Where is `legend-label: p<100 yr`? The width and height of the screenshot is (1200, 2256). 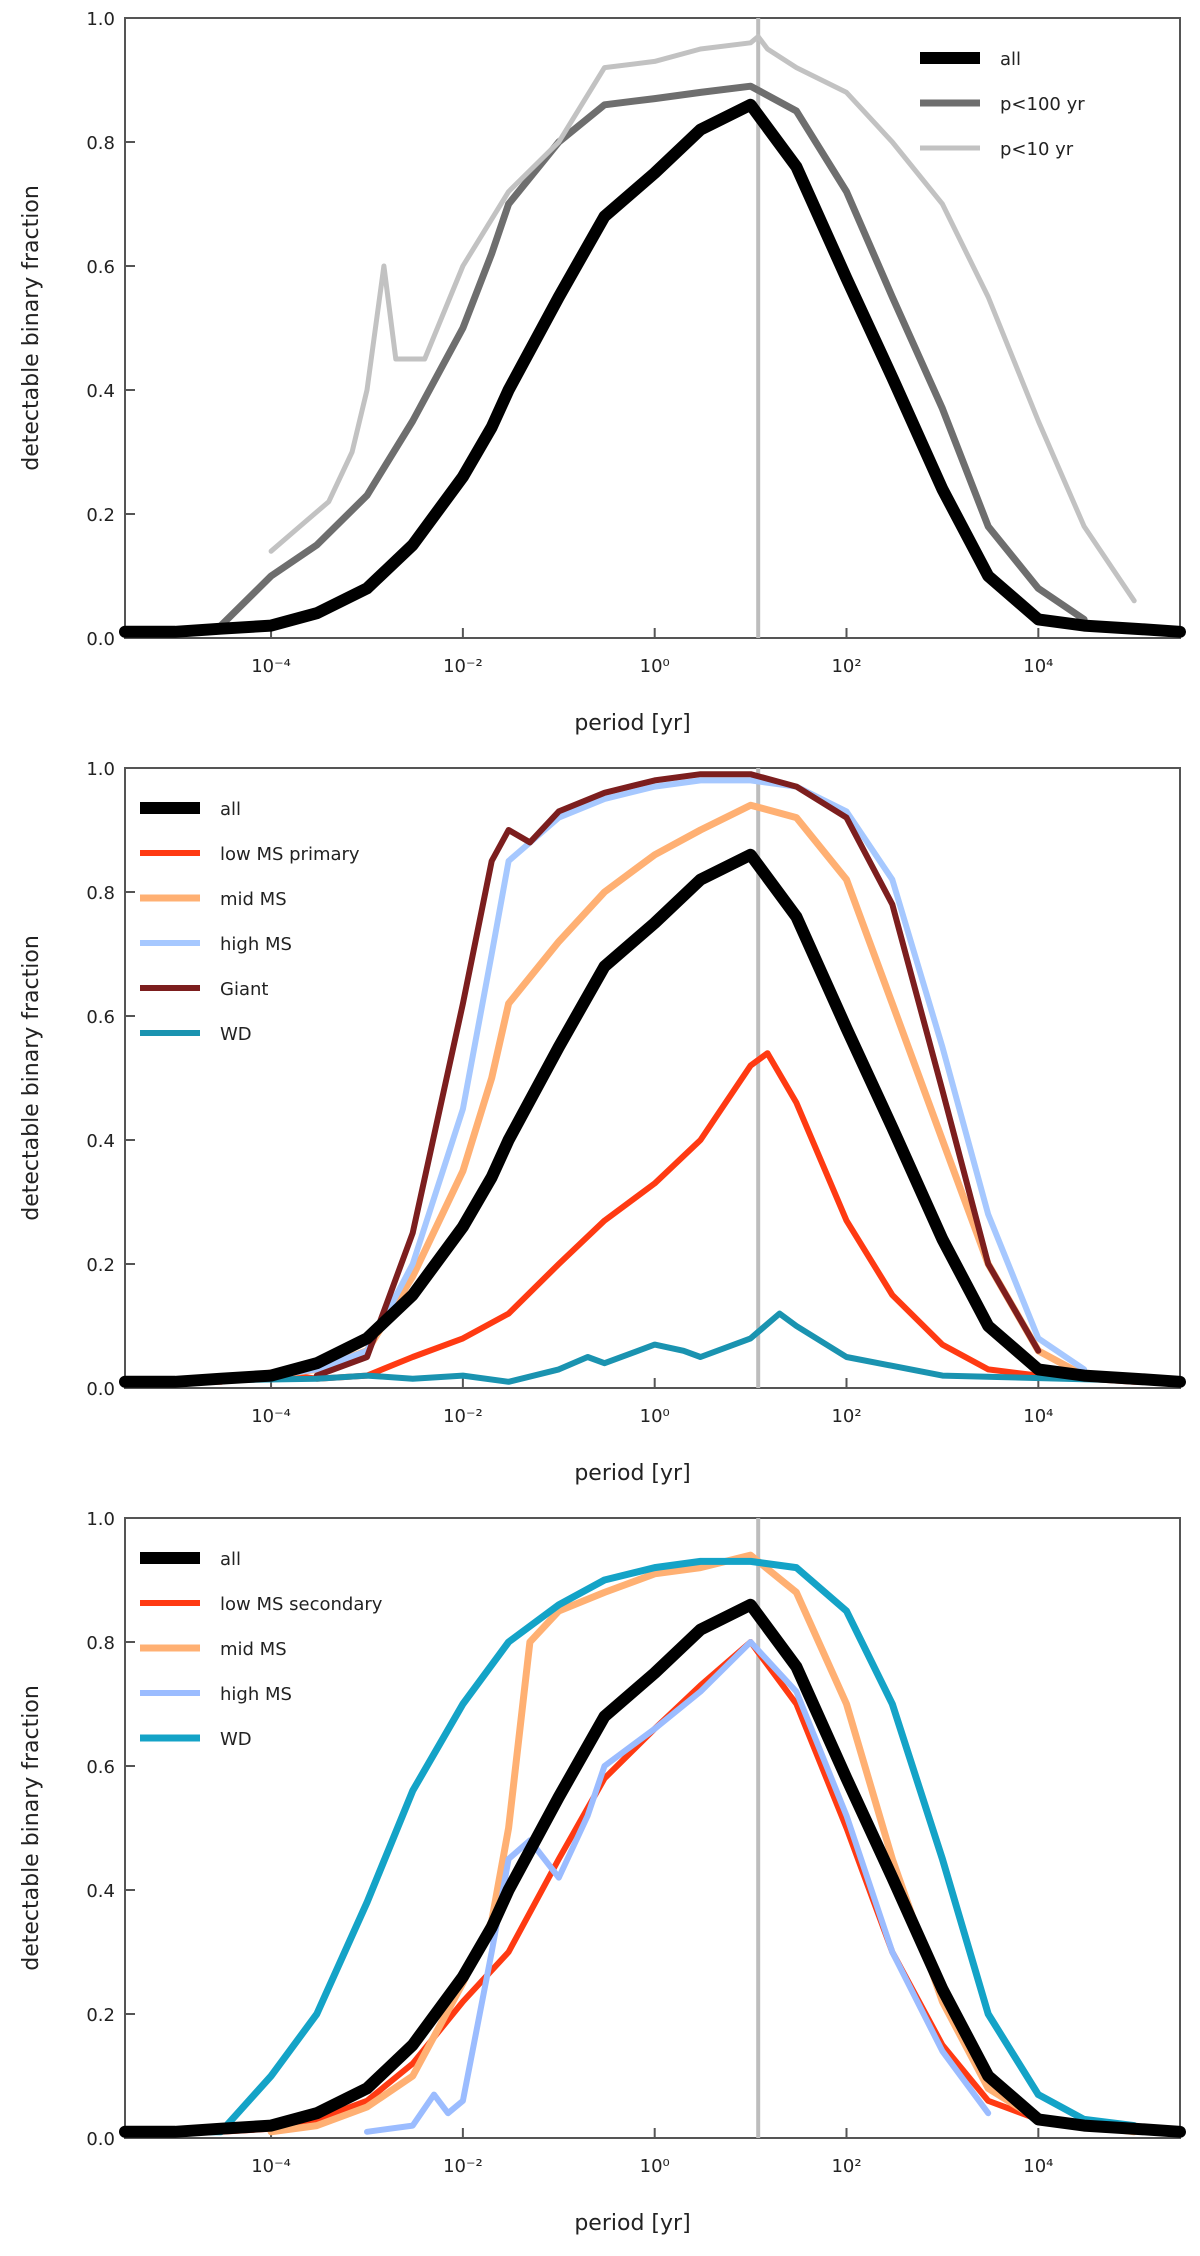 legend-label: p<100 yr is located at coordinates (1042, 104).